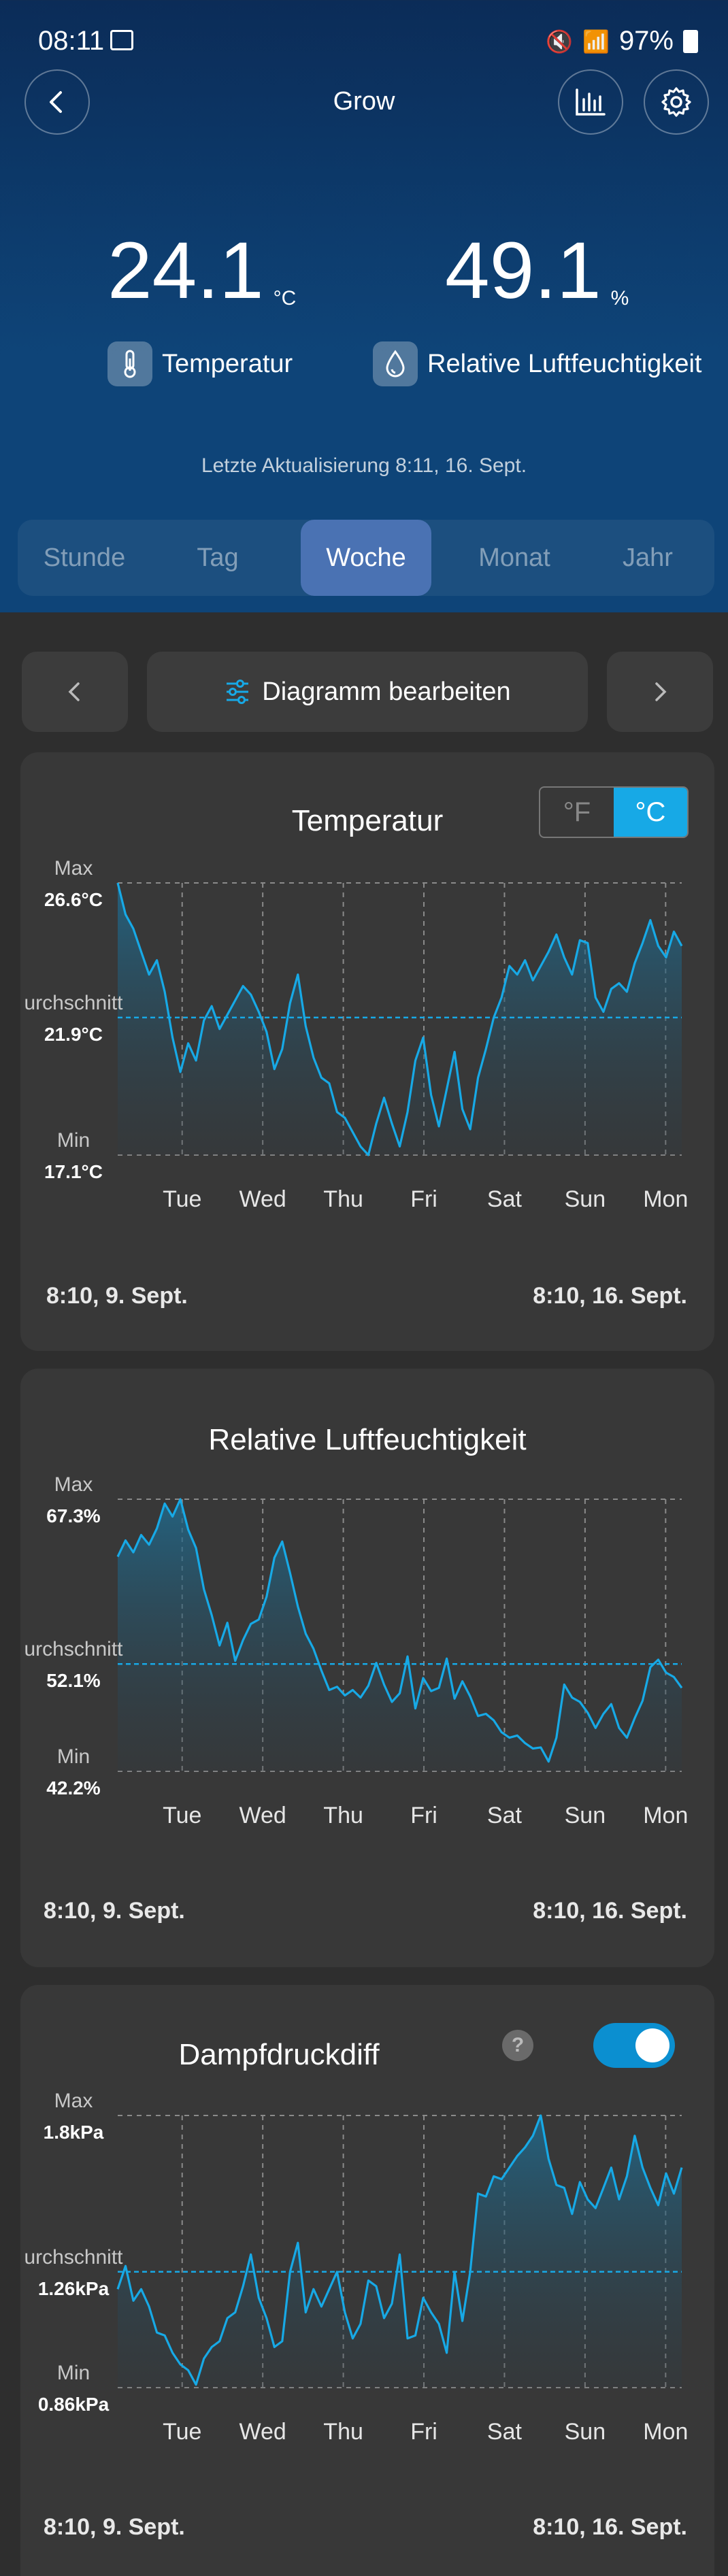 This screenshot has height=2576, width=728. What do you see at coordinates (620, 298) in the screenshot?
I see `humidity-unit: %` at bounding box center [620, 298].